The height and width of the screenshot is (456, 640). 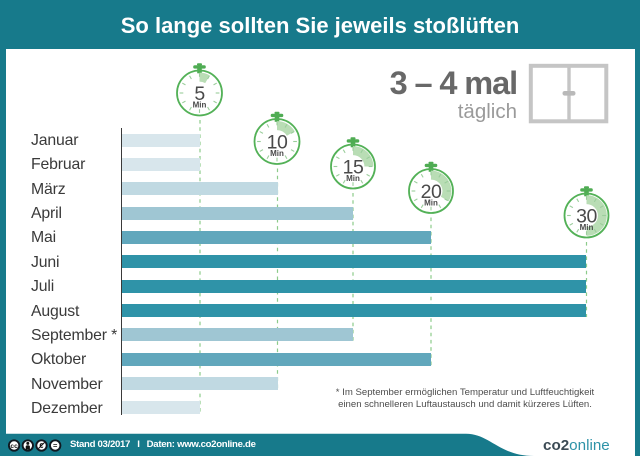 I want to click on svg-text: 20, so click(x=431, y=192).